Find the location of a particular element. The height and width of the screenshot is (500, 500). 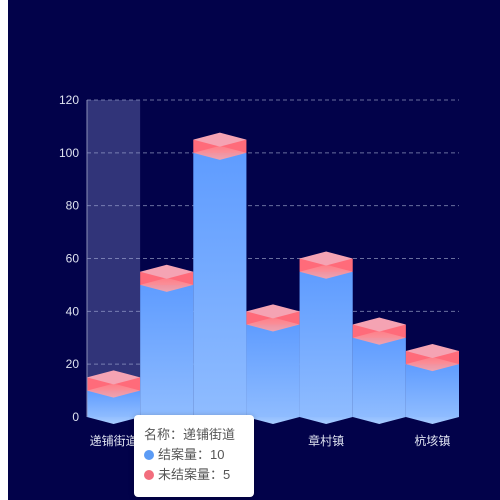

chart-tooltip: 名称：递铺街道 结案量：10 未结案量：5 is located at coordinates (194, 456).